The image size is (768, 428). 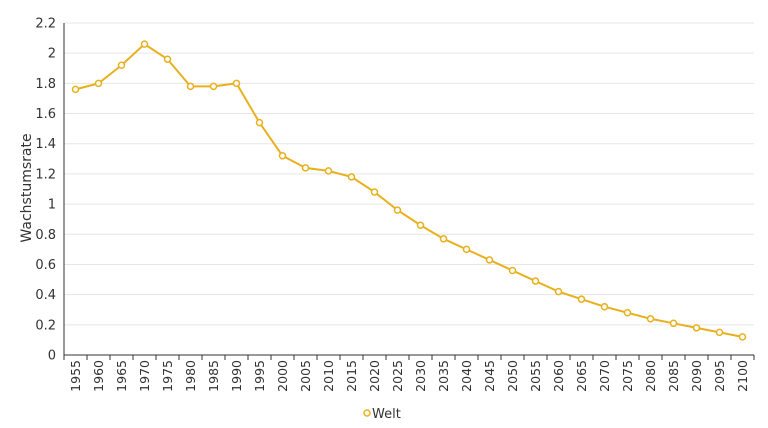 What do you see at coordinates (282, 376) in the screenshot?
I see `x-tick-label: 2000` at bounding box center [282, 376].